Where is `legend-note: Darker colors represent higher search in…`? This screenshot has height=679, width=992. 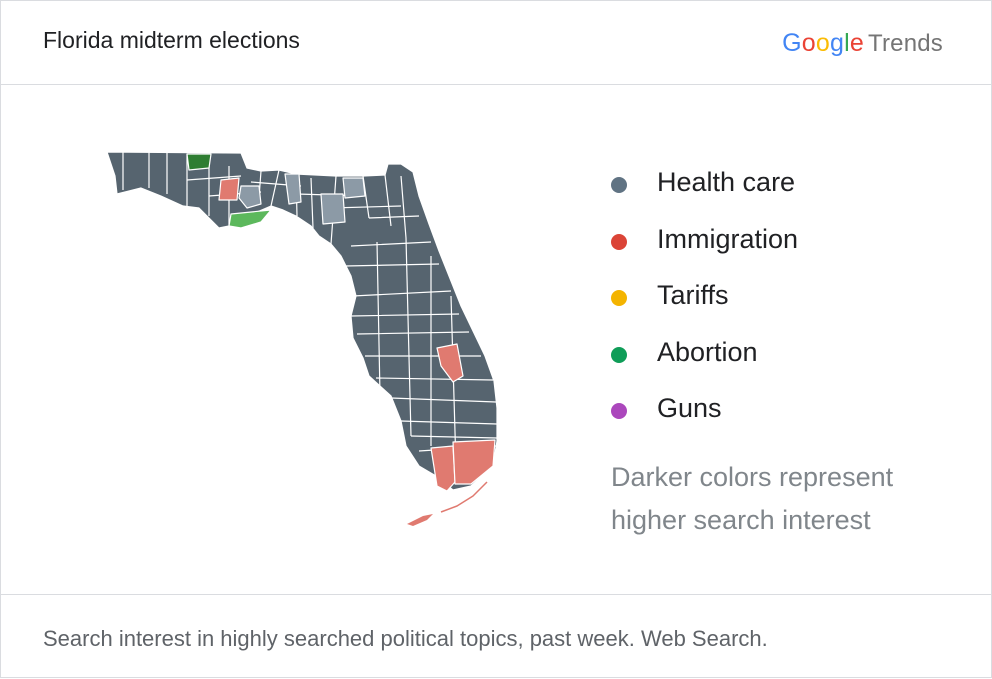
legend-note: Darker colors represent higher search in… is located at coordinates (752, 498).